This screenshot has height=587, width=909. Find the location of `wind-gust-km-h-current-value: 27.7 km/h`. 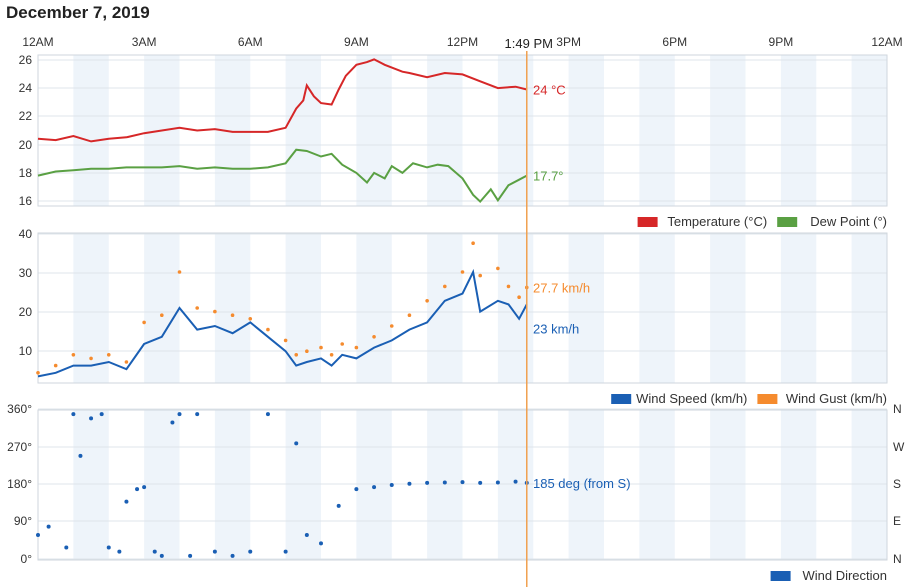

wind-gust-km-h-current-value: 27.7 km/h is located at coordinates (561, 287).